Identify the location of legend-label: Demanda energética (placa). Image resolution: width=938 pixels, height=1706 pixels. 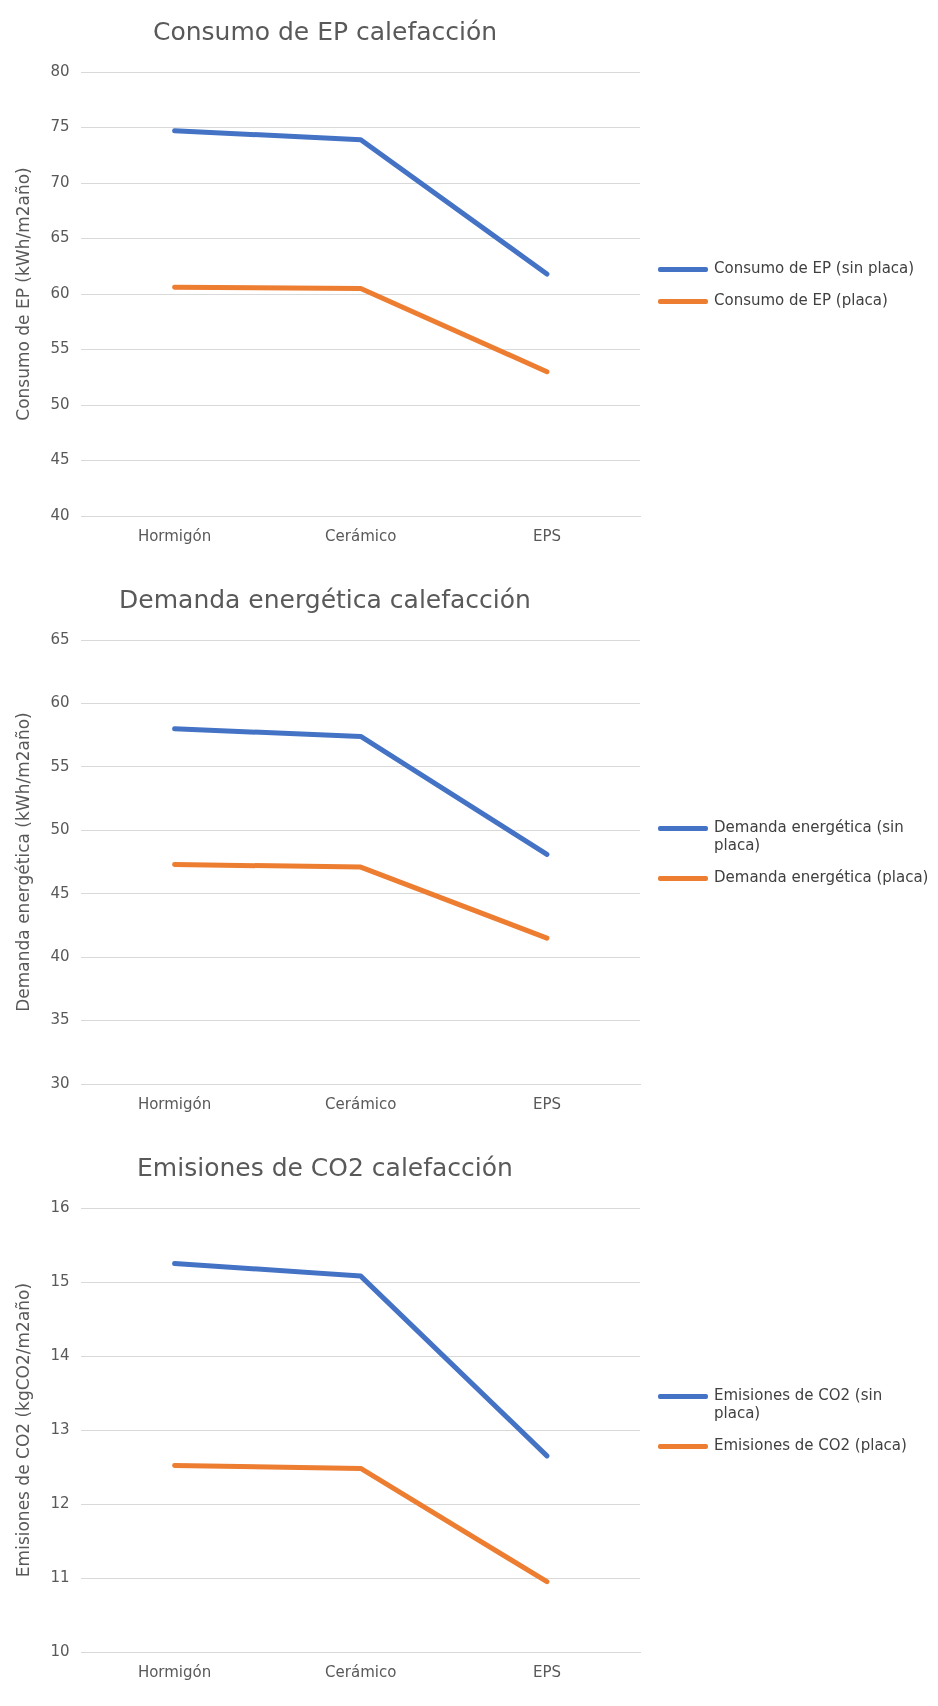
(821, 877).